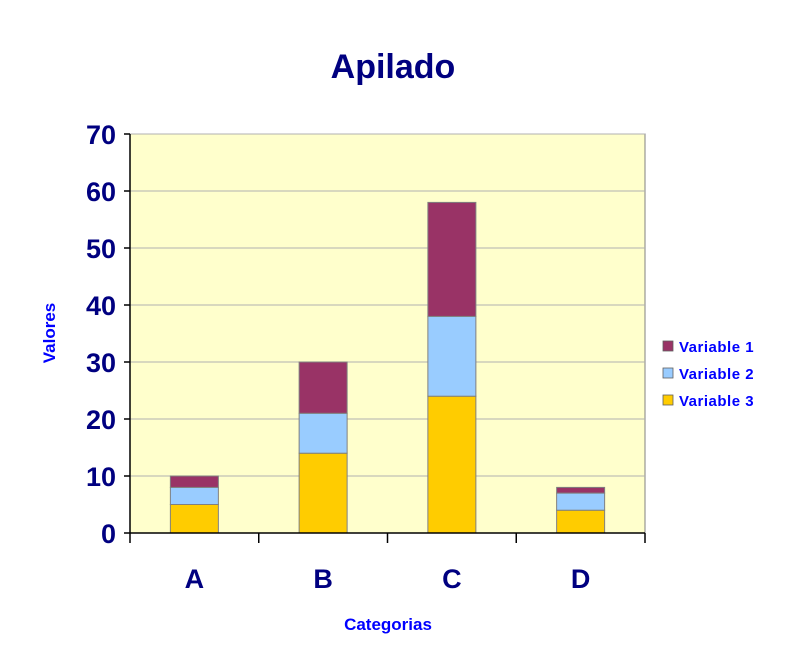 This screenshot has width=786, height=672. What do you see at coordinates (195, 579) in the screenshot?
I see `x-tick-label: A` at bounding box center [195, 579].